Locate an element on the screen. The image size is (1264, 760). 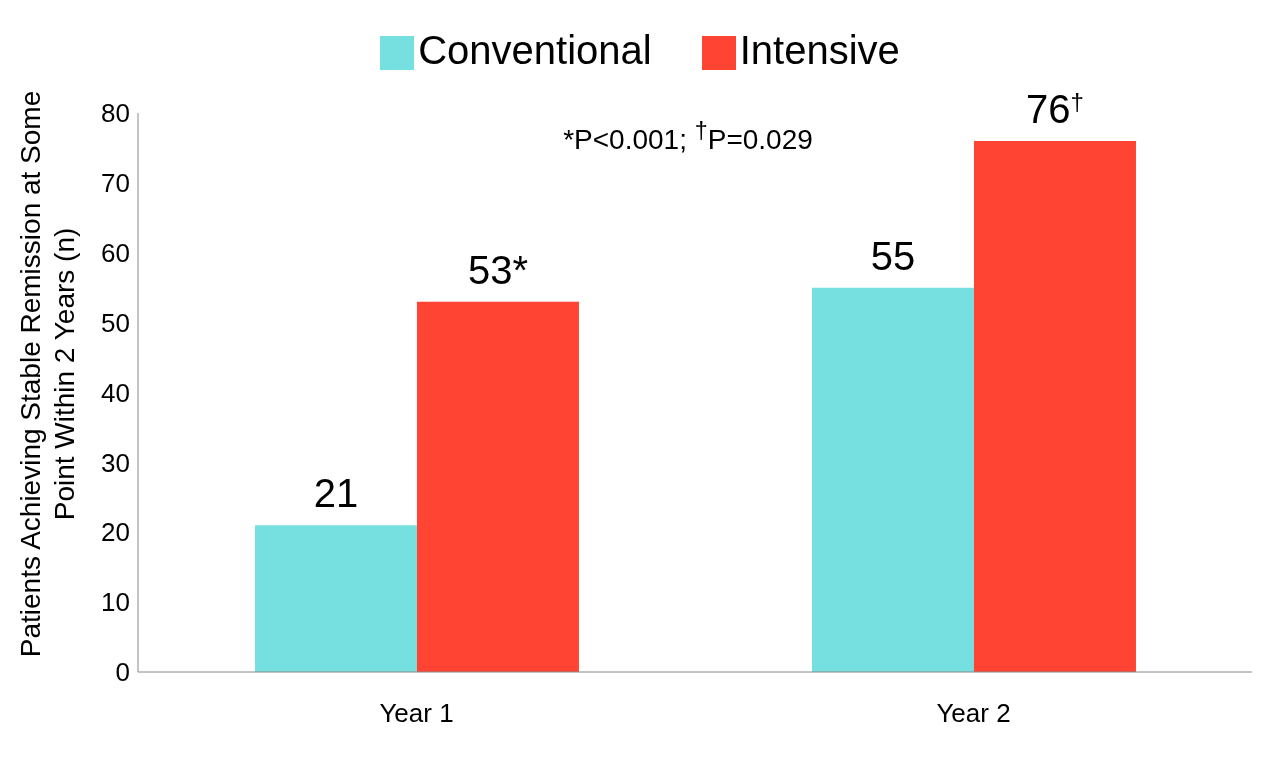
data-label: 76$^{†}$ is located at coordinates (1055, 108).